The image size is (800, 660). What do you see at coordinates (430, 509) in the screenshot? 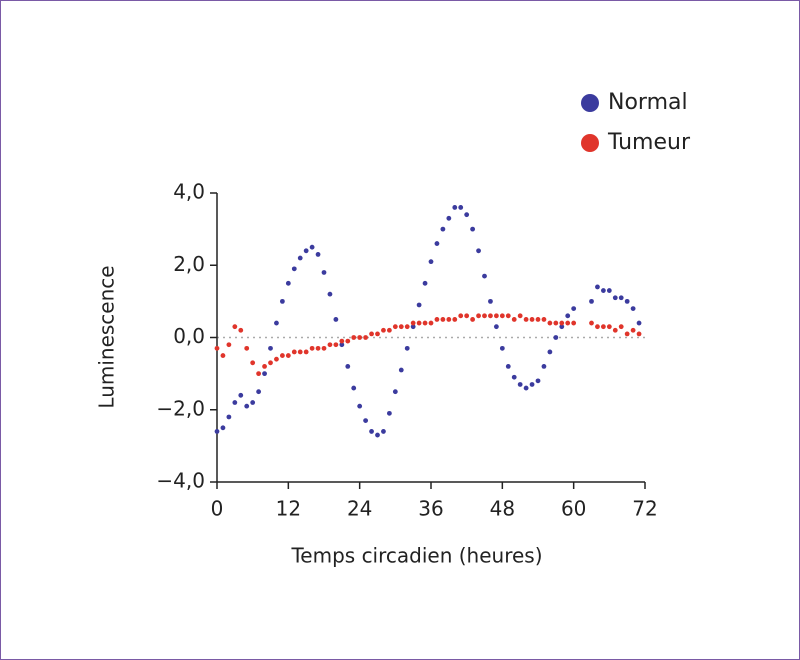
I see `x-tick-label: 36` at bounding box center [430, 509].